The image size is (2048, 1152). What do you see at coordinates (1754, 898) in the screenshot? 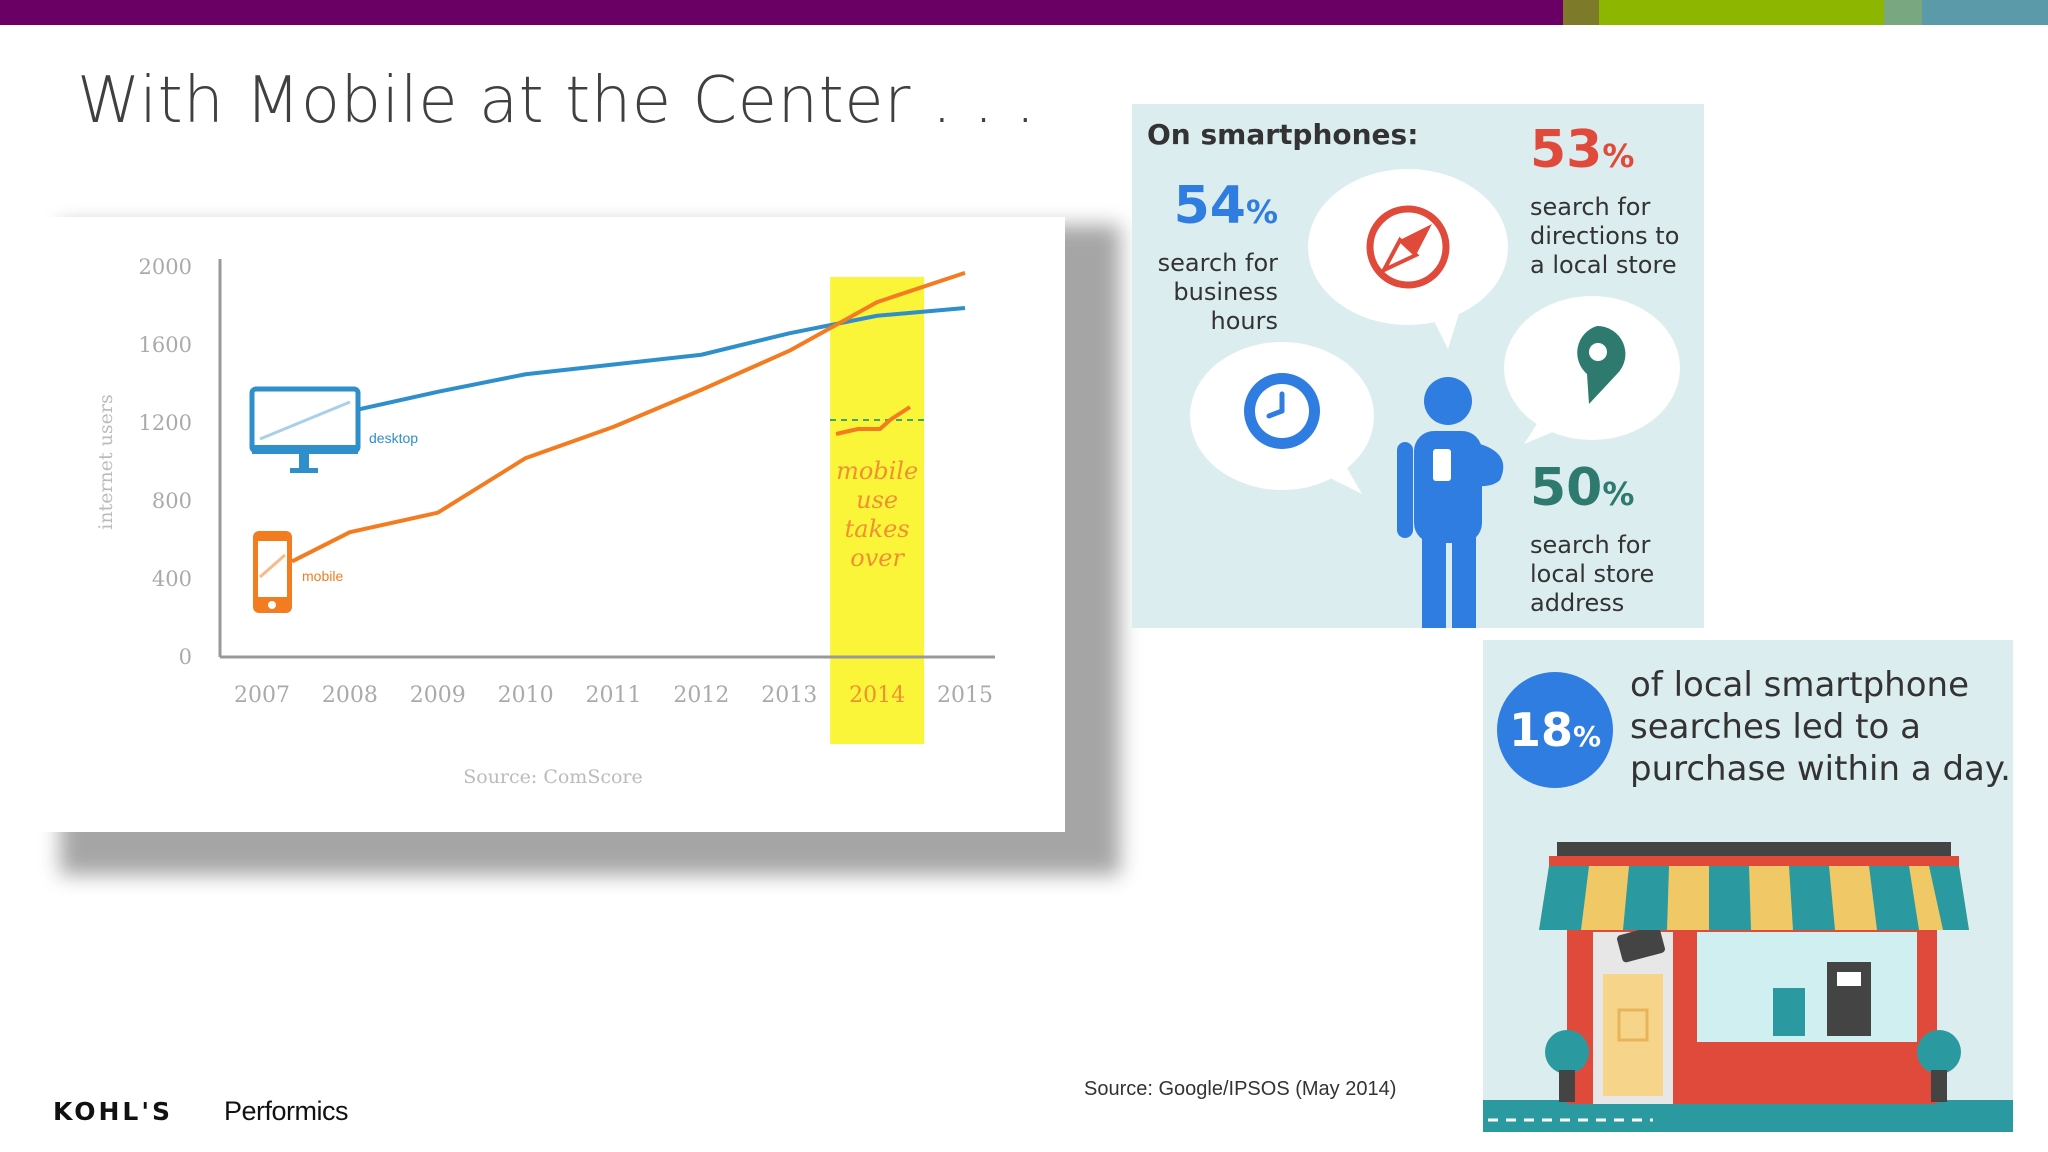
I see `awning` at bounding box center [1754, 898].